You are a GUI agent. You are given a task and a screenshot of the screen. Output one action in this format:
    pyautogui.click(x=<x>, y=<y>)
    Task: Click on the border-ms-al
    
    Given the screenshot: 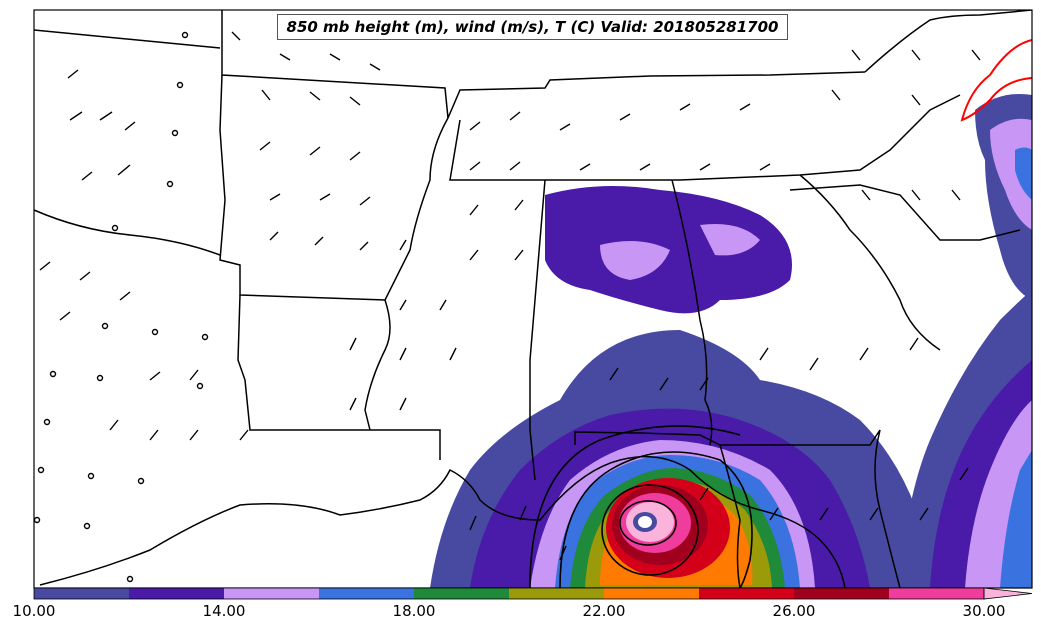 What is the action you would take?
    pyautogui.click(x=537, y=330)
    